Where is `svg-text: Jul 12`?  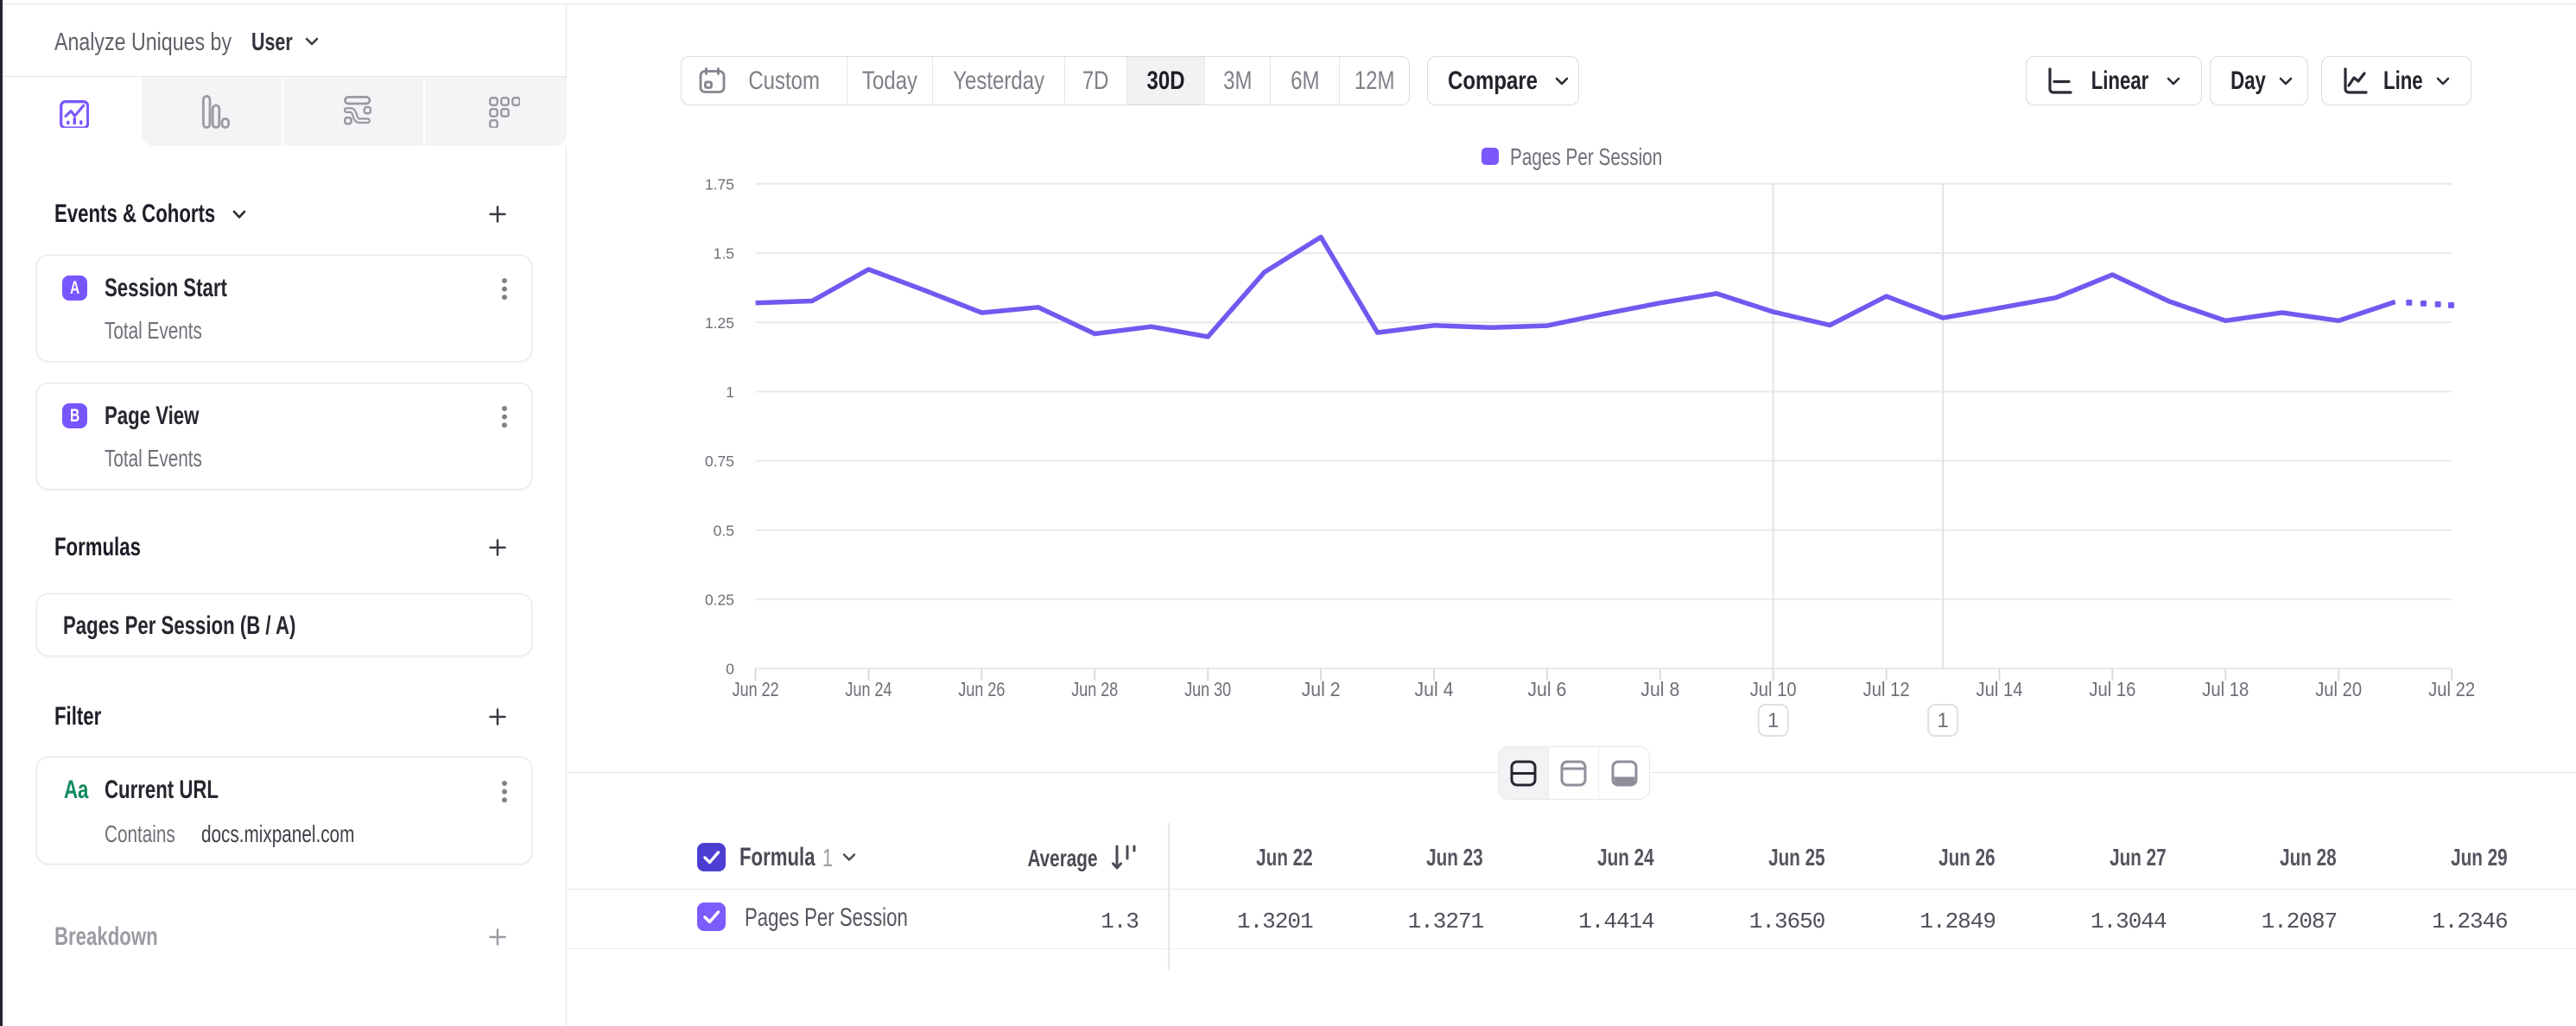 svg-text: Jul 12 is located at coordinates (1886, 689).